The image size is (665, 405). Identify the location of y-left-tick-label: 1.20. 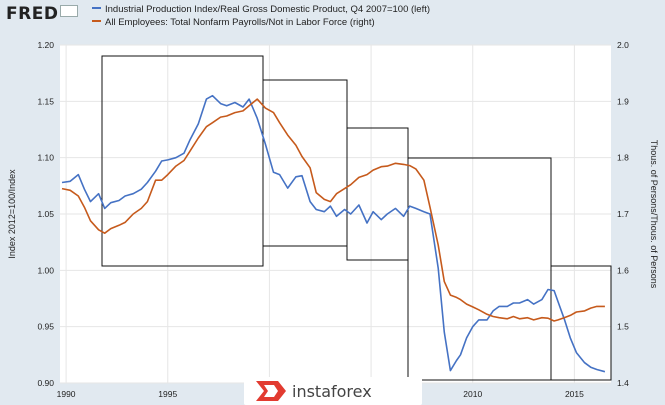
(45, 45).